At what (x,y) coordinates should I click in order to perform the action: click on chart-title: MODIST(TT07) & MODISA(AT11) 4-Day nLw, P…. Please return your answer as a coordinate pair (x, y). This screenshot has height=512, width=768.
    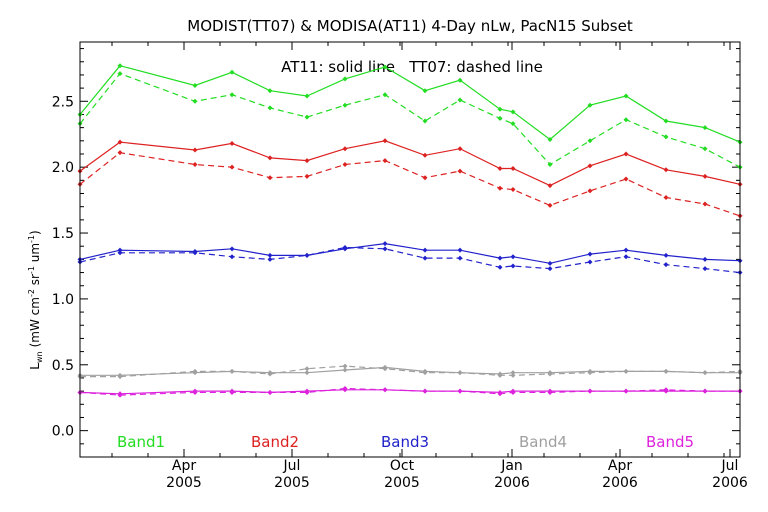
    Looking at the image, I should click on (410, 26).